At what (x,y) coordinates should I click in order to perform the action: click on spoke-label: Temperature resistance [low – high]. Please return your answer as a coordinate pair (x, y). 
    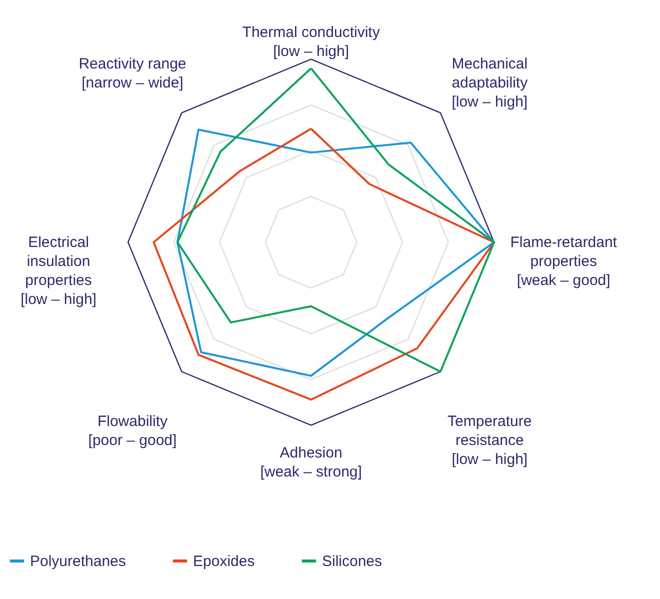
    Looking at the image, I should click on (490, 440).